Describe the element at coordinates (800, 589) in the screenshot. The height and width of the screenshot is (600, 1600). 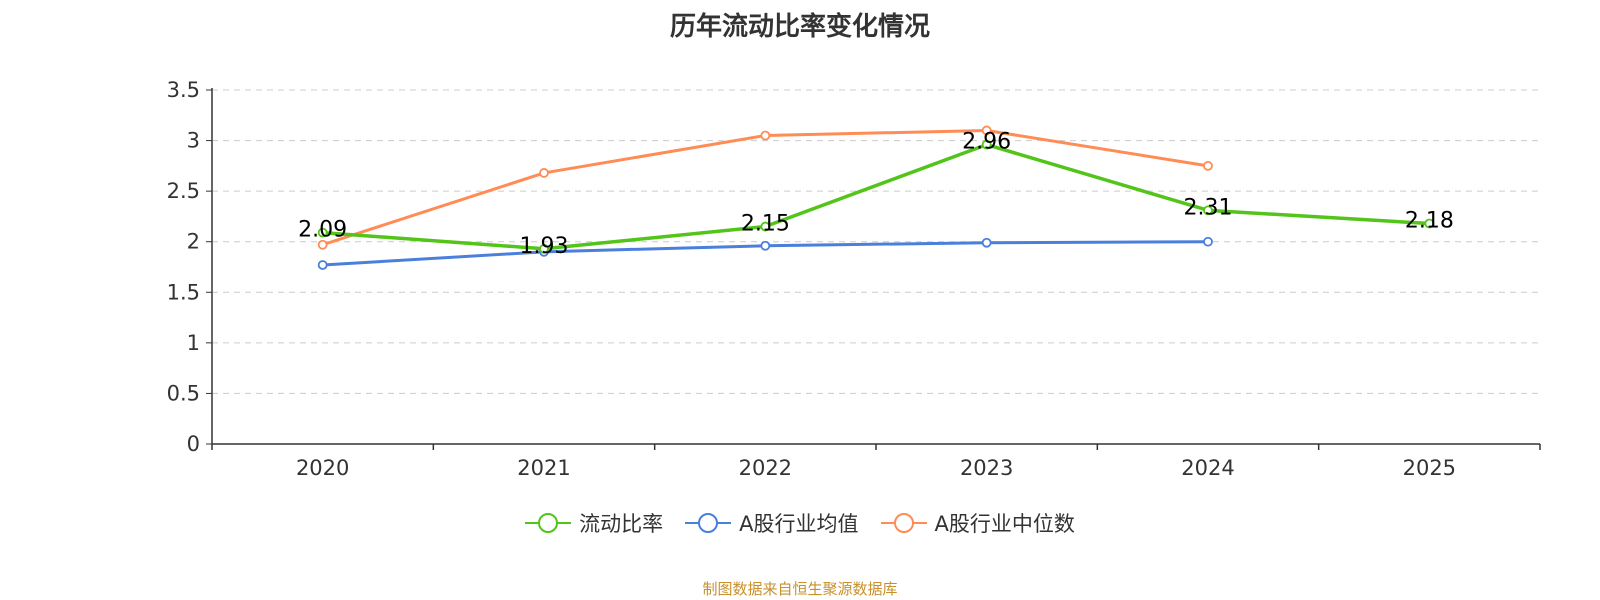
I see `data-source-note: 制图数据来自恒生聚源数据库` at that location.